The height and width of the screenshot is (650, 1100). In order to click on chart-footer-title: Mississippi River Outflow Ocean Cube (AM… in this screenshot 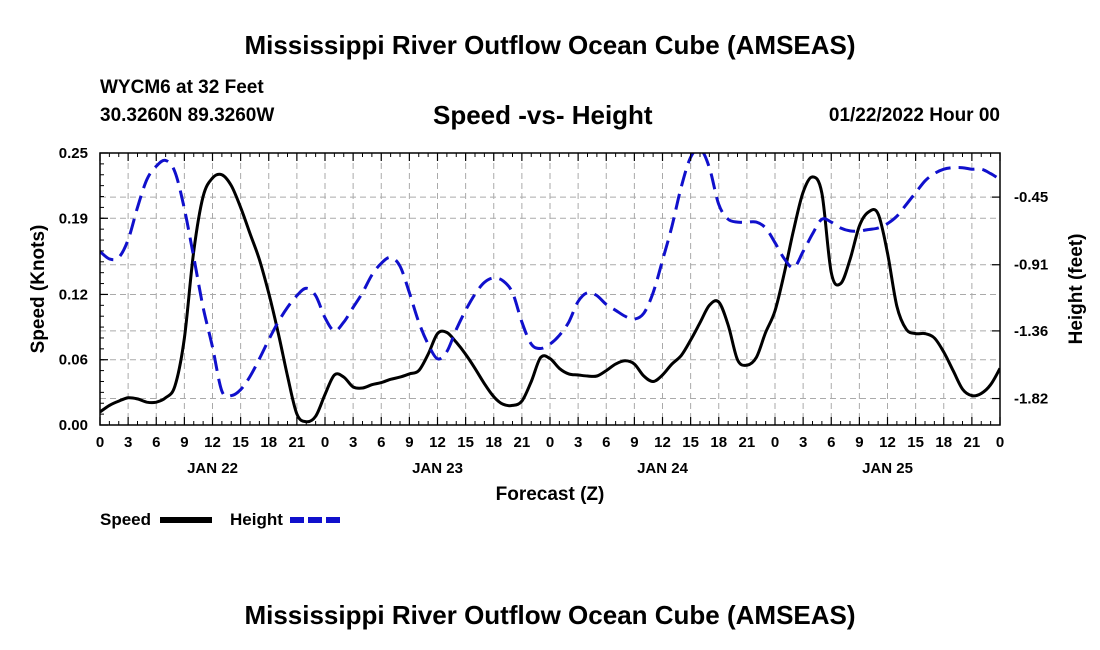, I will do `click(550, 615)`.